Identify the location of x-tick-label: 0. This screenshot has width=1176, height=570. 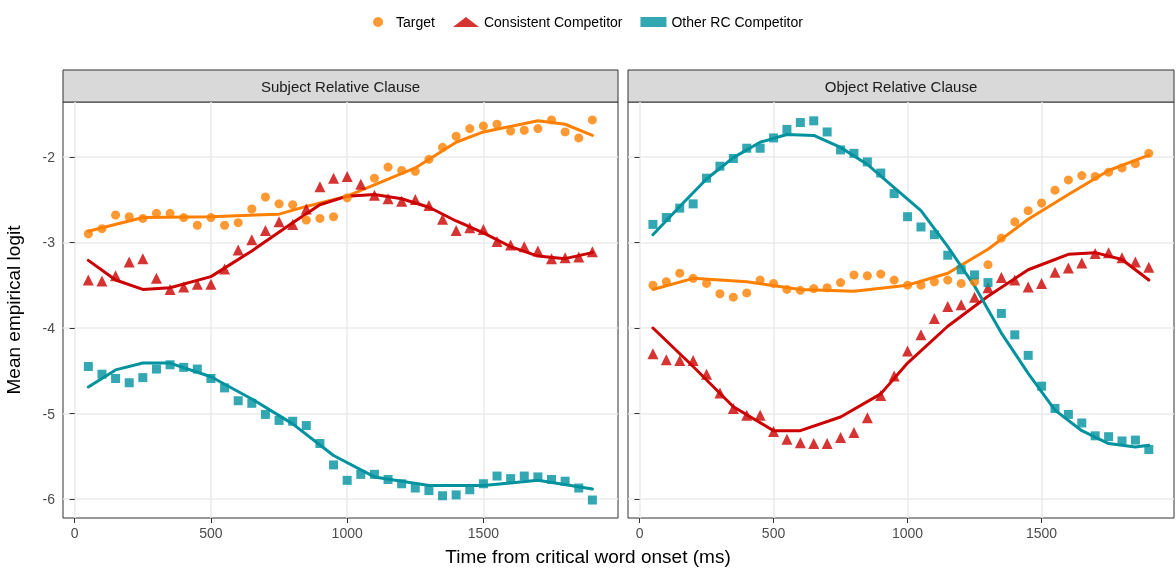
(74, 533).